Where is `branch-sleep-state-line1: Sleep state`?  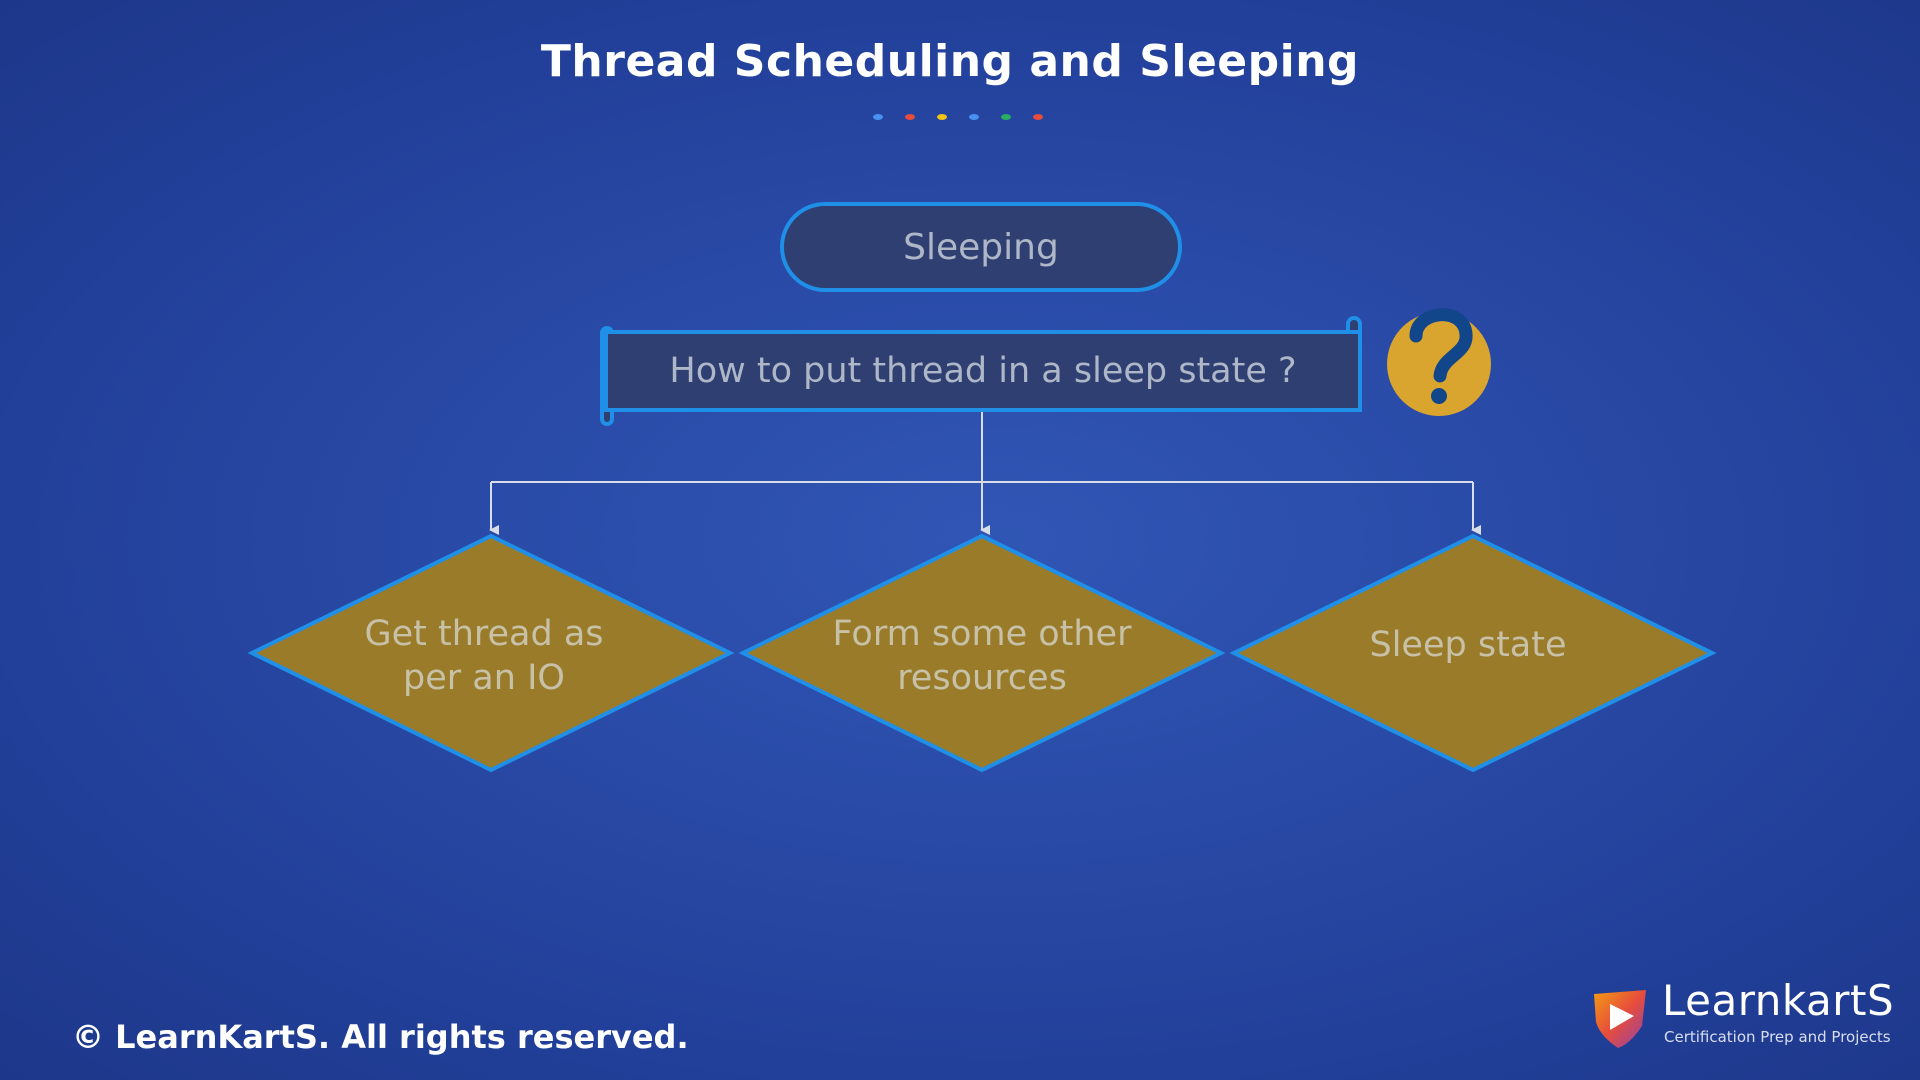
branch-sleep-state-line1: Sleep state is located at coordinates (1468, 645).